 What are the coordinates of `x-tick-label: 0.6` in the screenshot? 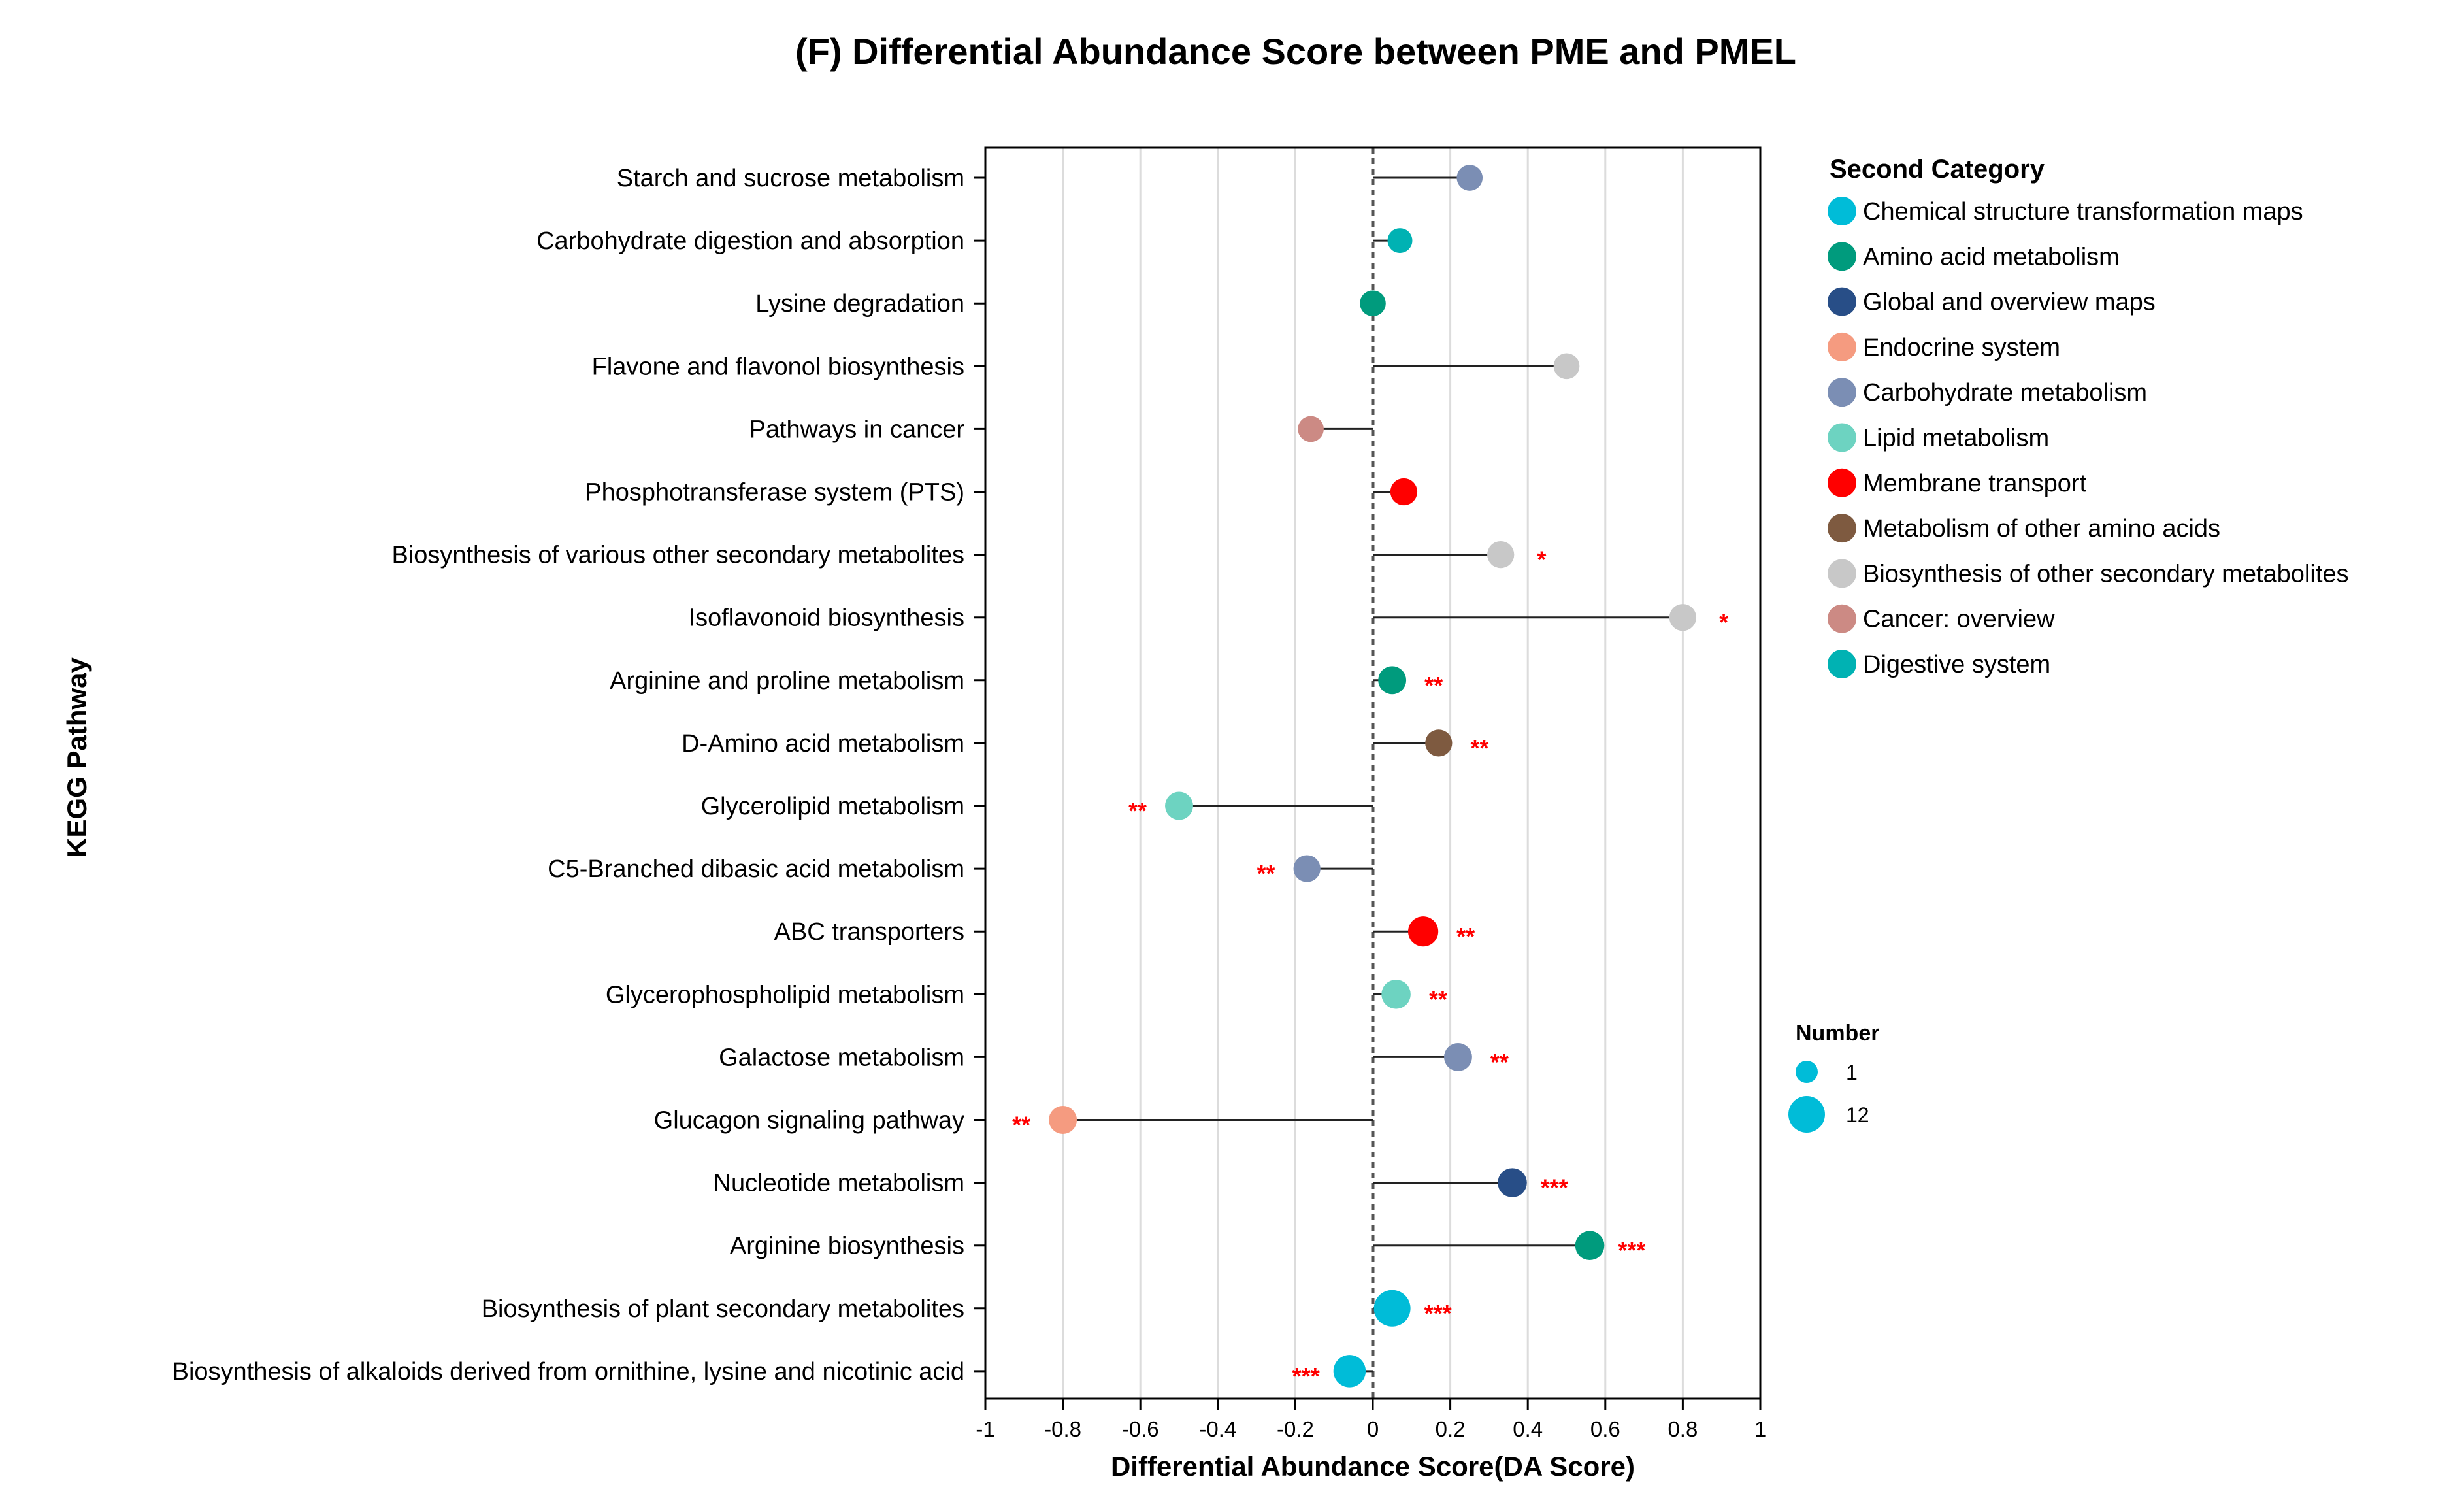 It's located at (1605, 1429).